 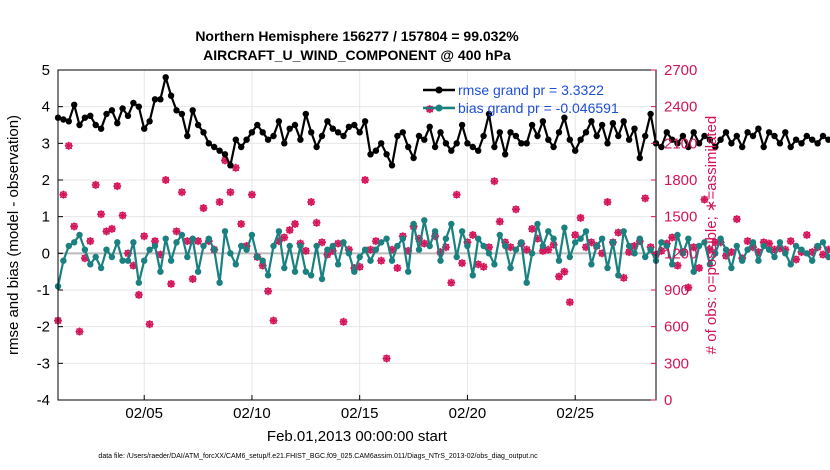 I want to click on chart-subtitle: AIRCRAFT_U_WIND_COMPONENT @ 400 hPa, so click(x=357, y=55).